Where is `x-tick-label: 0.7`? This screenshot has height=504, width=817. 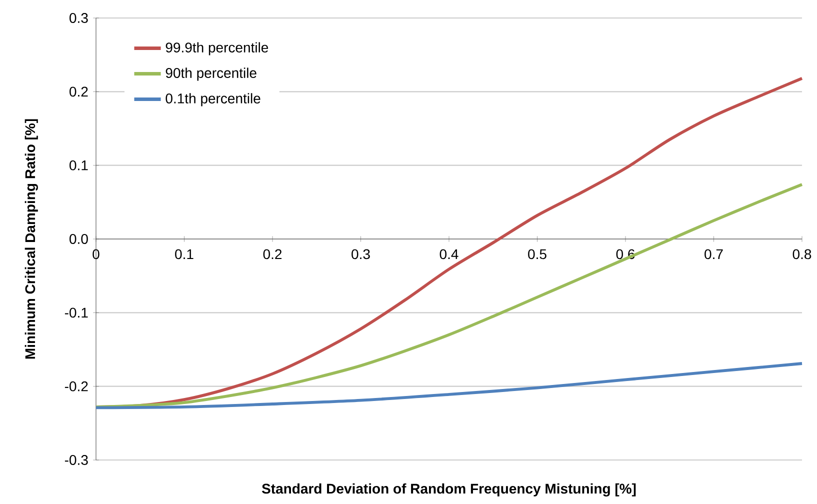
x-tick-label: 0.7 is located at coordinates (713, 254).